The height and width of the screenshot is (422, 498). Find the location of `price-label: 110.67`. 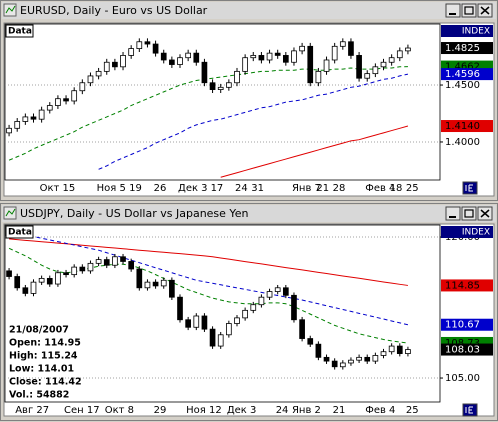

price-label: 110.67 is located at coordinates (462, 325).